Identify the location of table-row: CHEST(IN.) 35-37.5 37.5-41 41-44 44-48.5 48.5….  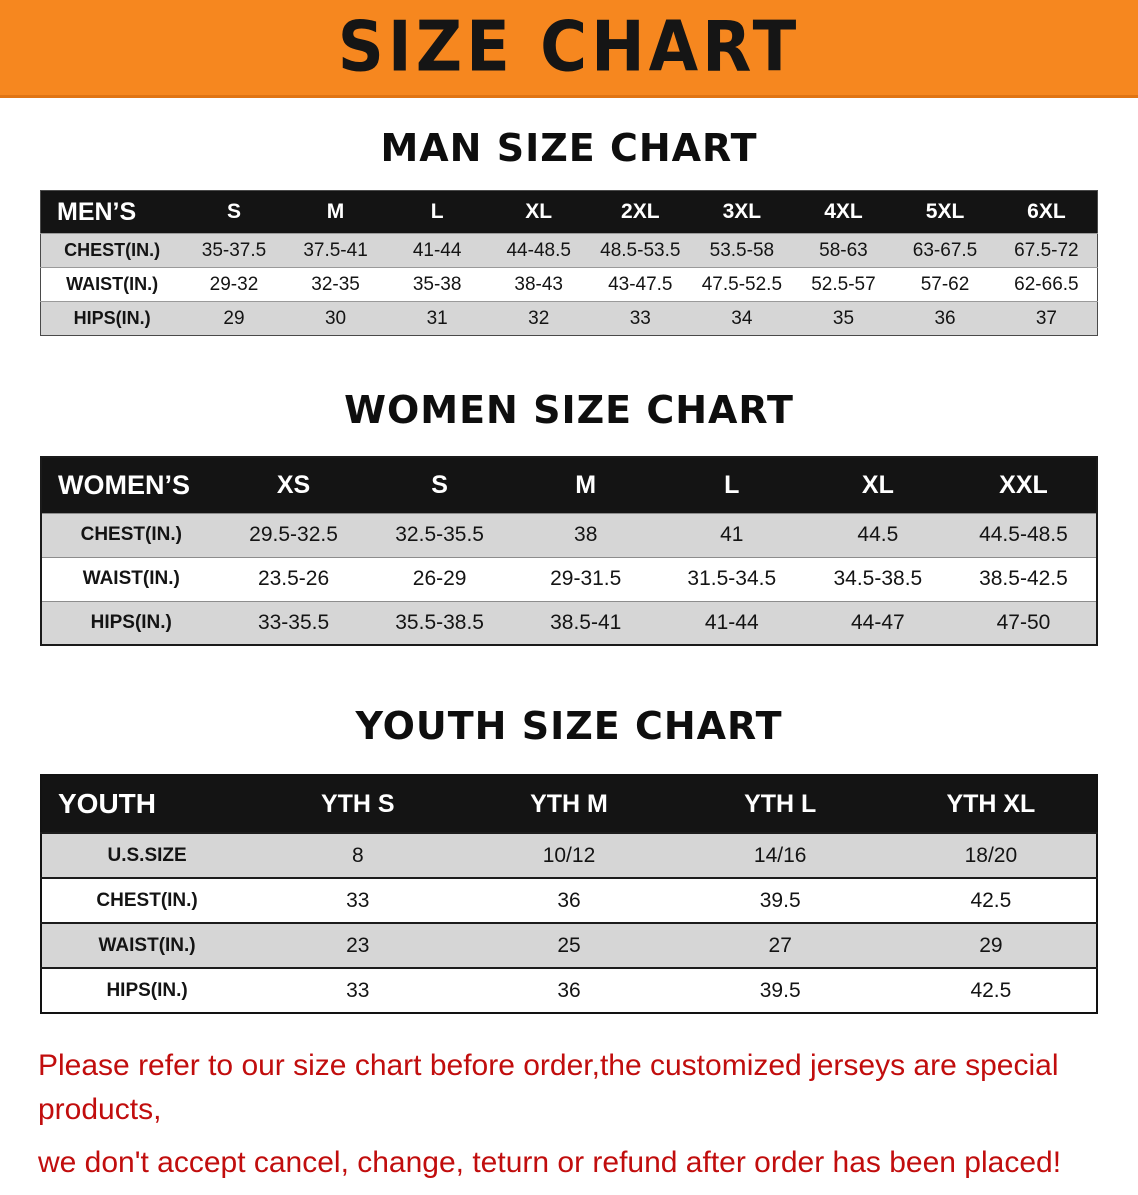
(569, 250).